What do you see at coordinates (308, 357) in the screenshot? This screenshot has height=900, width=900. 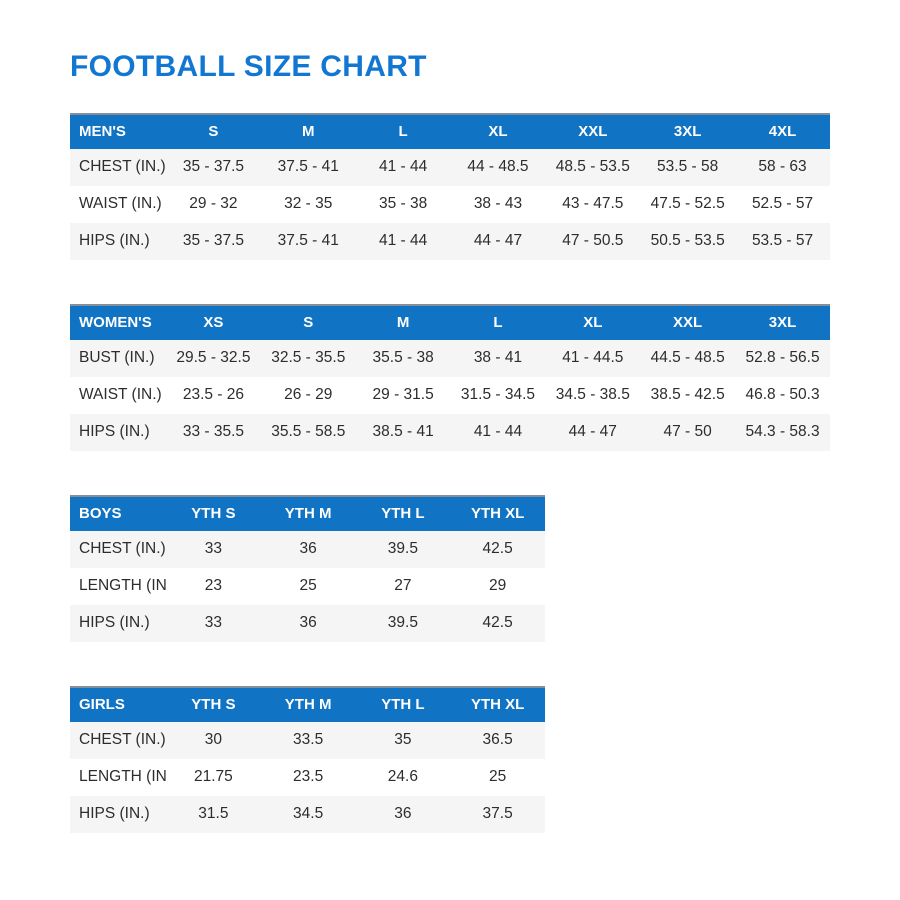 I see `table-cell: 32.5 - 35.5` at bounding box center [308, 357].